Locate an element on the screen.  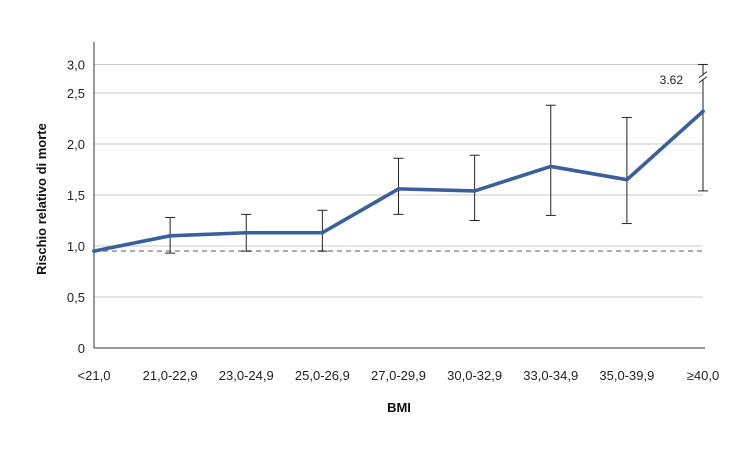
annotation-layer: 3.62 is located at coordinates (672, 80).